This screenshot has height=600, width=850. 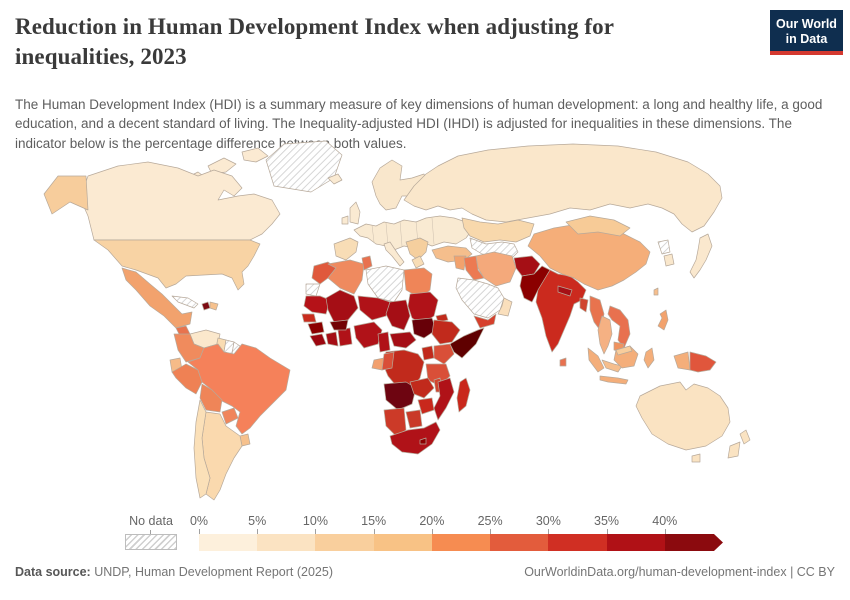 I want to click on map-region-mongolia, so click(x=598, y=226).